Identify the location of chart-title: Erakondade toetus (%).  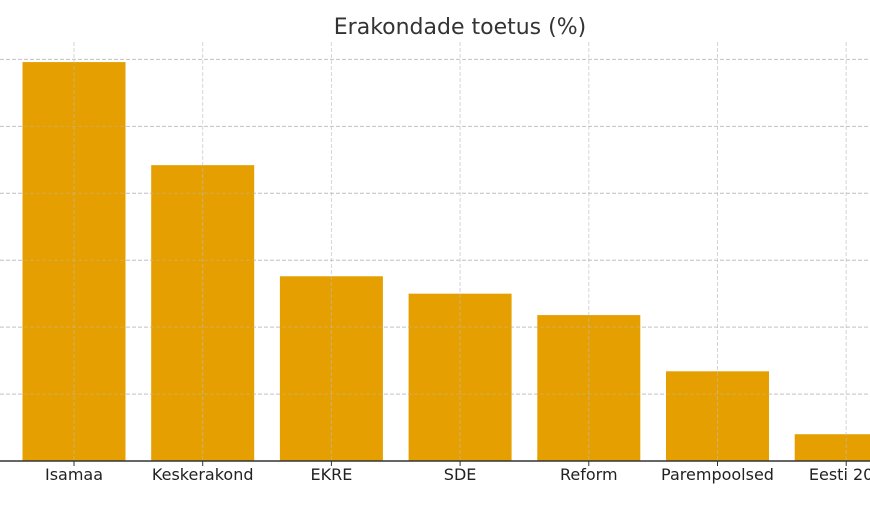
(460, 27).